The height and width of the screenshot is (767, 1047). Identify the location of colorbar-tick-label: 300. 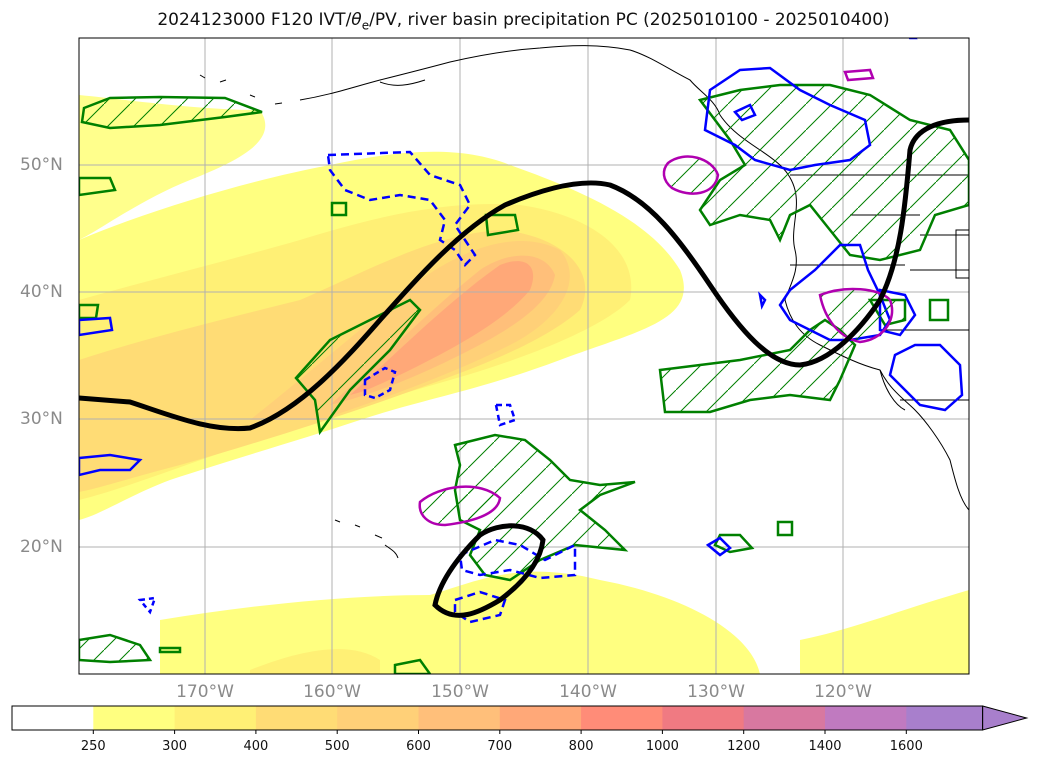
(175, 746).